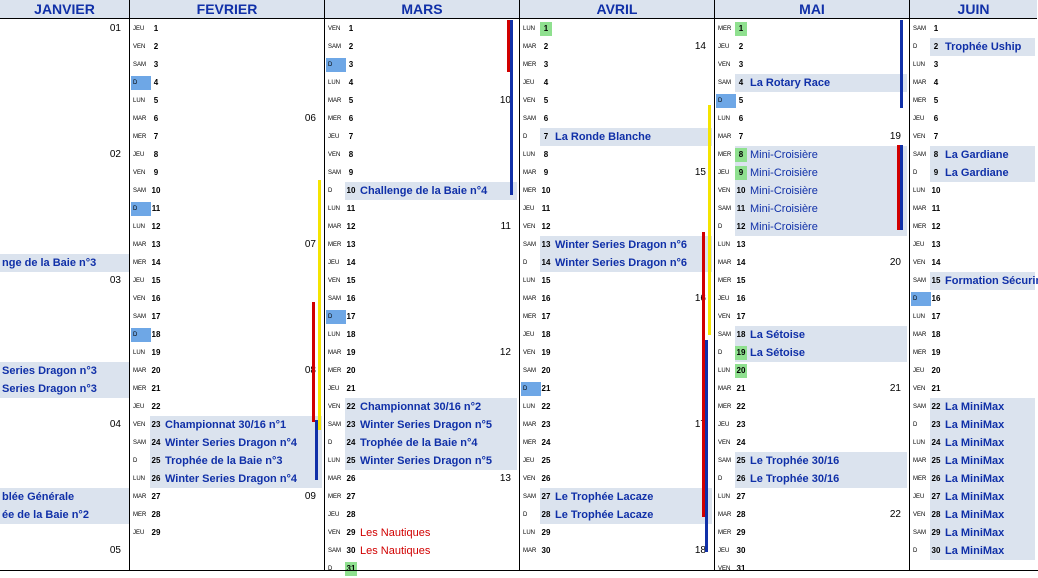  I want to click on day-row: SAM 13 Winter Series Dragon n°6, so click(617, 245).